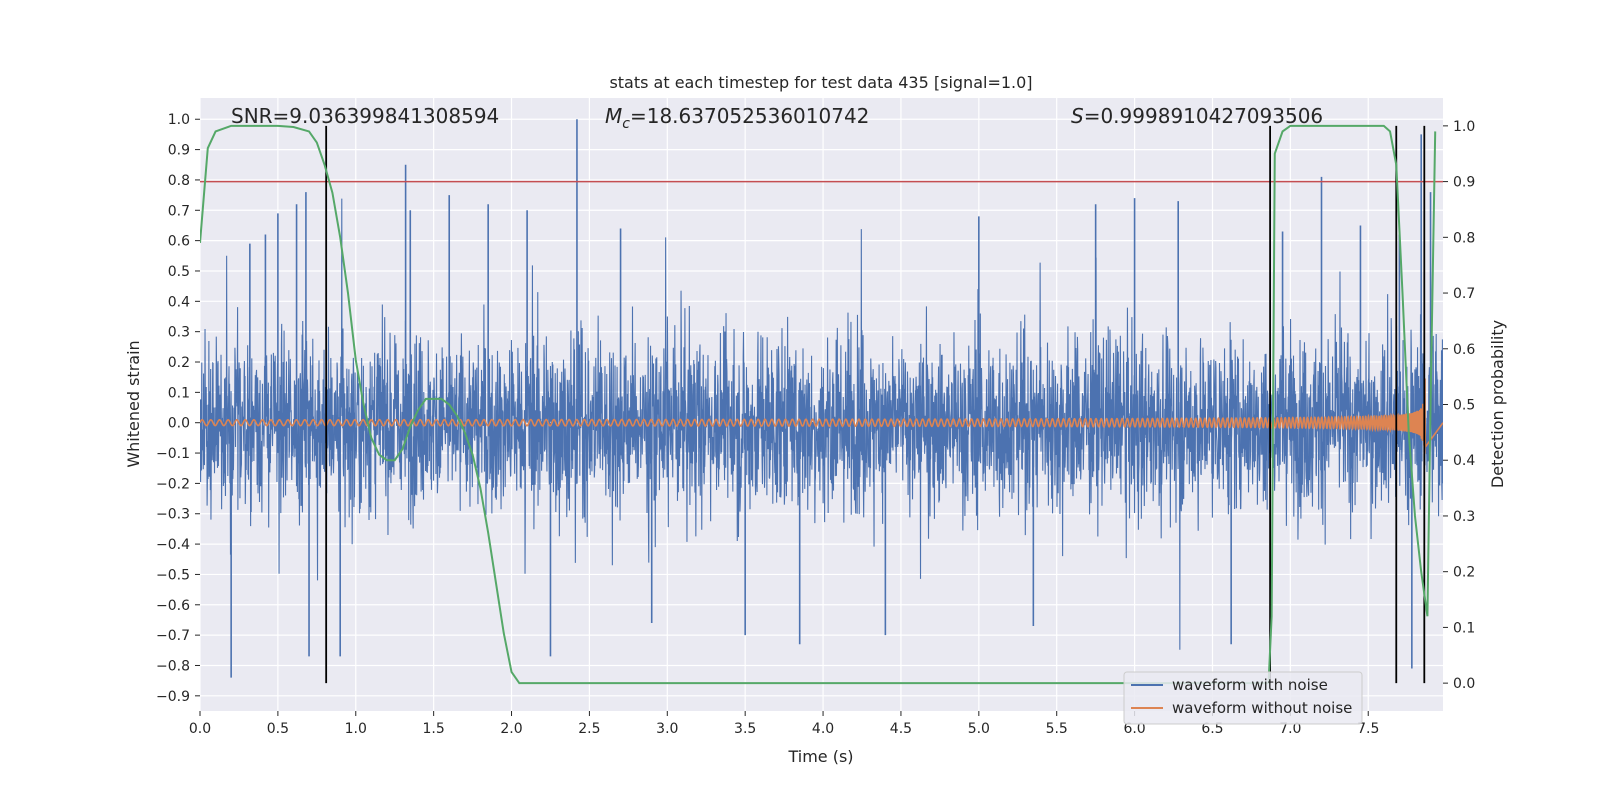 The width and height of the screenshot is (1600, 800). I want to click on y-right-axis-ticks: 1.0 0.9 0.8 0.7 0.6 0.5 0.4 0.3 0.2 0.1 0.0, so click(1459, 405).